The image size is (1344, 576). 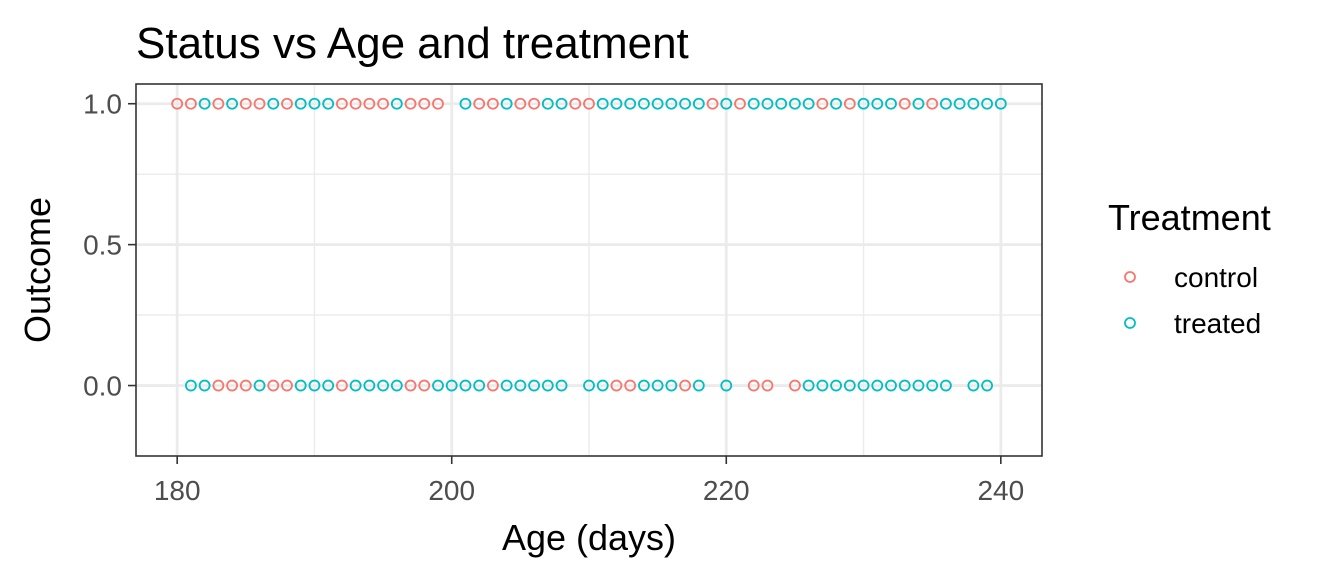 I want to click on x-tick-label: 200, so click(x=451, y=490).